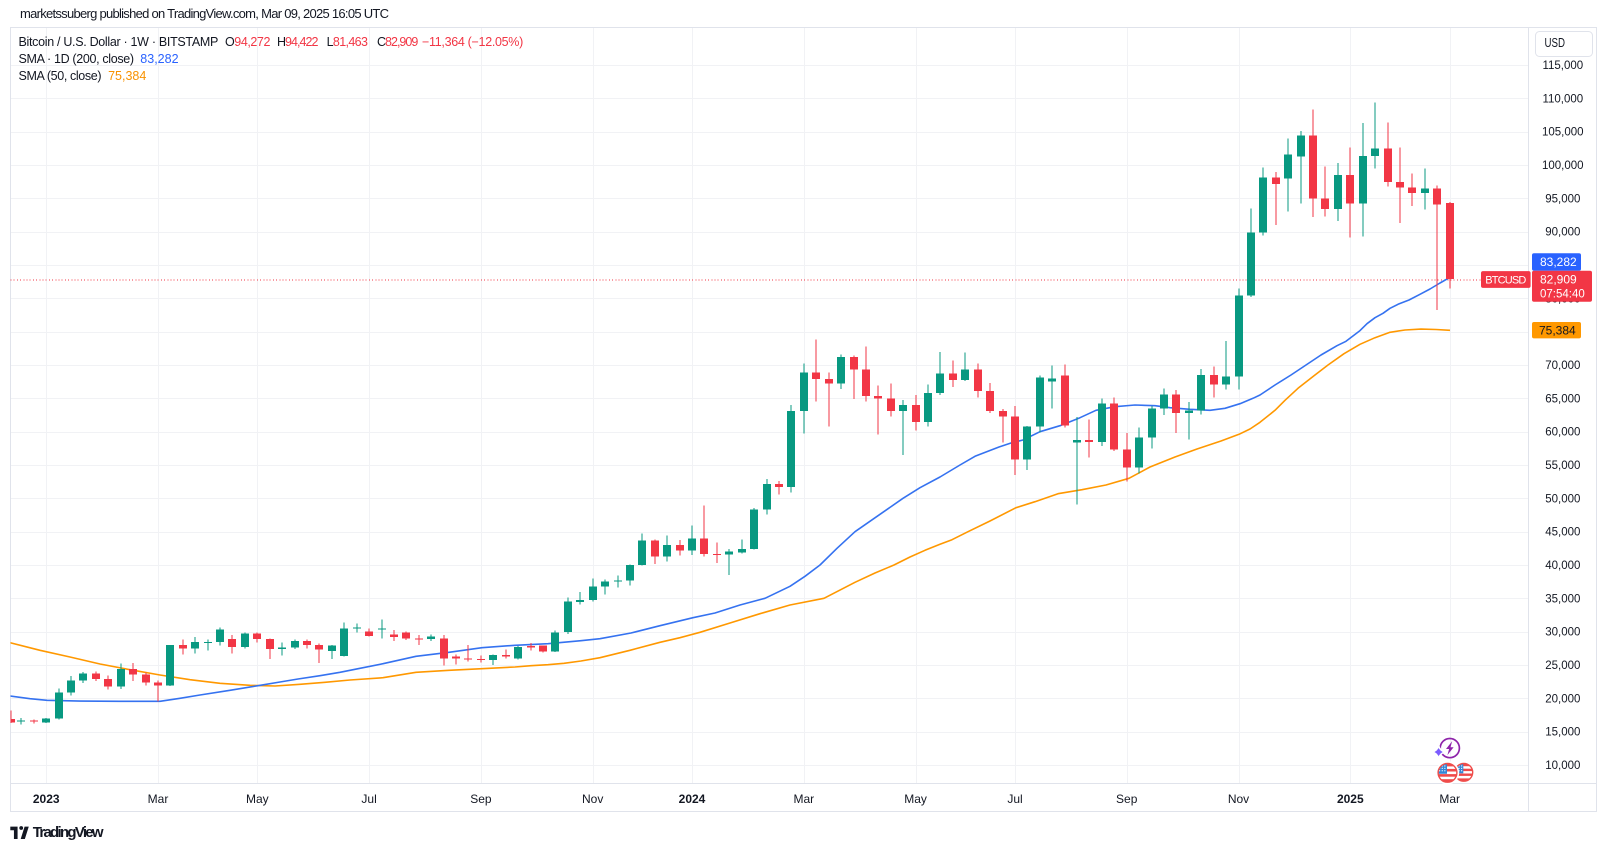  What do you see at coordinates (347, 42) in the screenshot?
I see `svg-text: L81,463` at bounding box center [347, 42].